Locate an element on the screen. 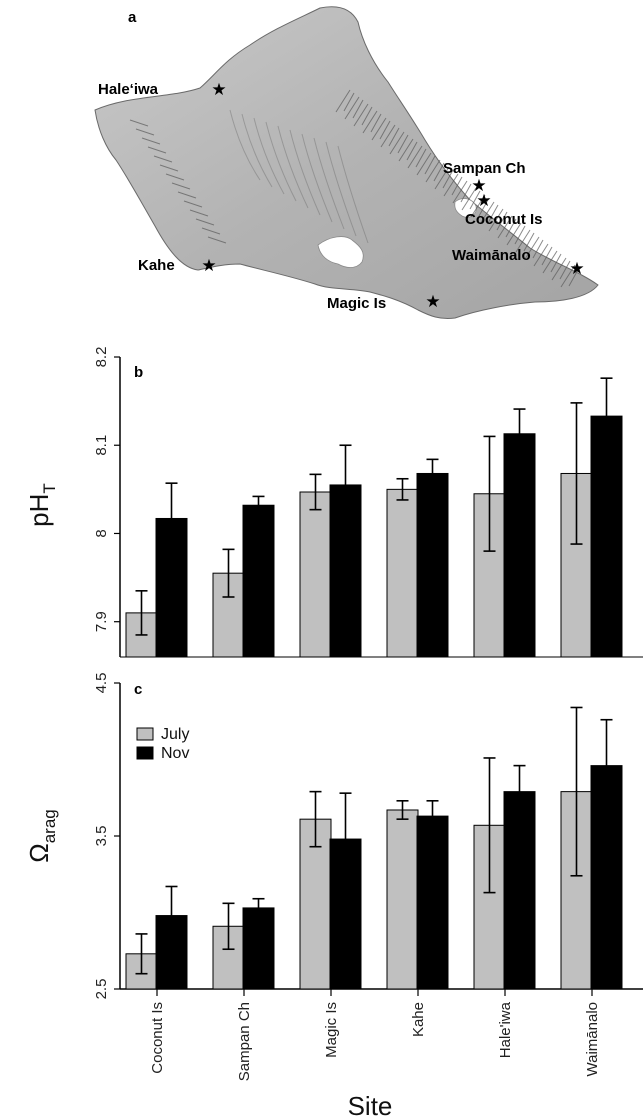 The width and height of the screenshot is (643, 1120). x-tick-label: Hale'iwa is located at coordinates (505, 1029).